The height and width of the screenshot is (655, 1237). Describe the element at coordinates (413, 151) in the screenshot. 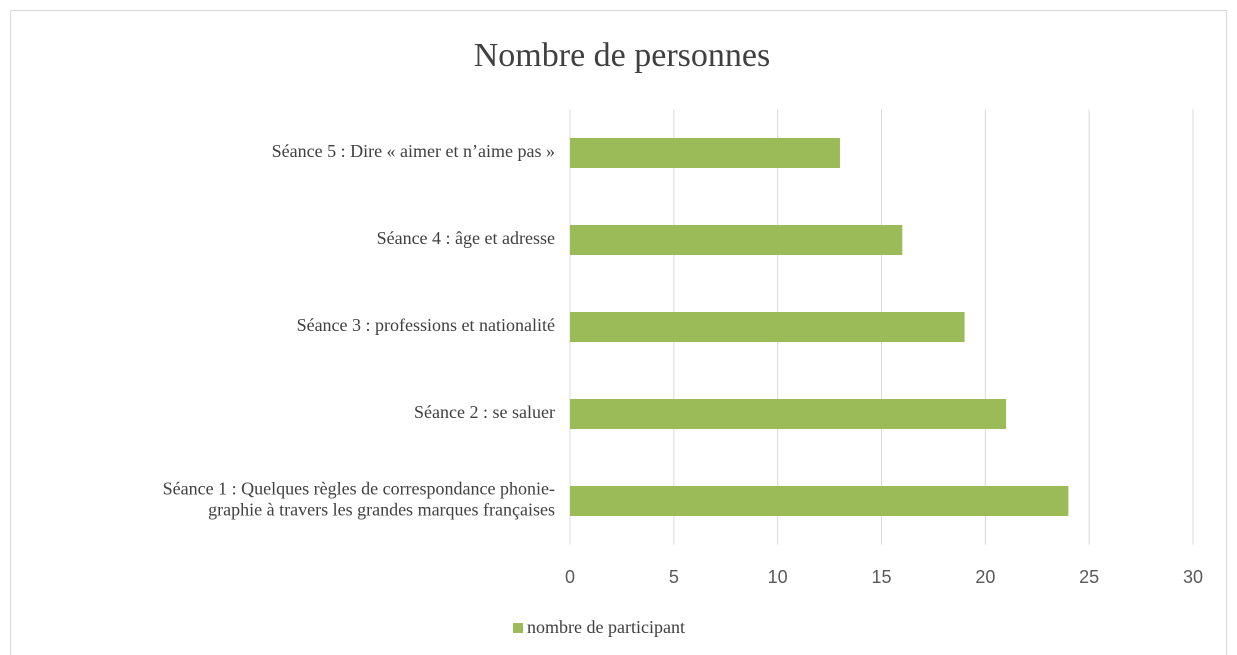

I see `y-tick-label: Séance 5 : Dire « aimer et n’aime pas »` at that location.